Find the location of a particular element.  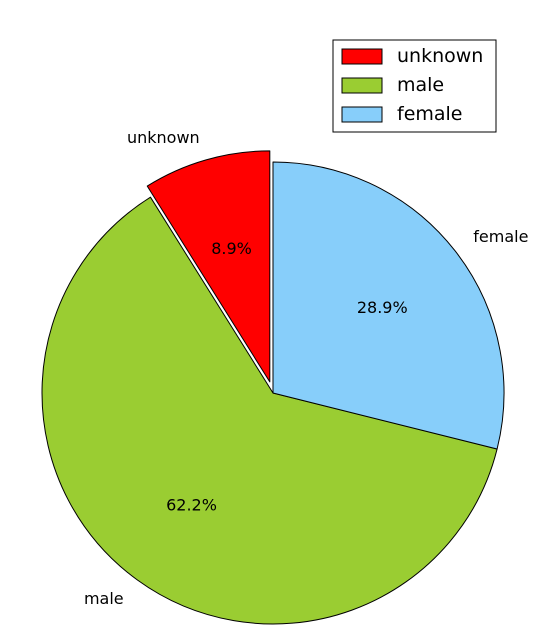

pie-category-label-male: male is located at coordinates (104, 598).